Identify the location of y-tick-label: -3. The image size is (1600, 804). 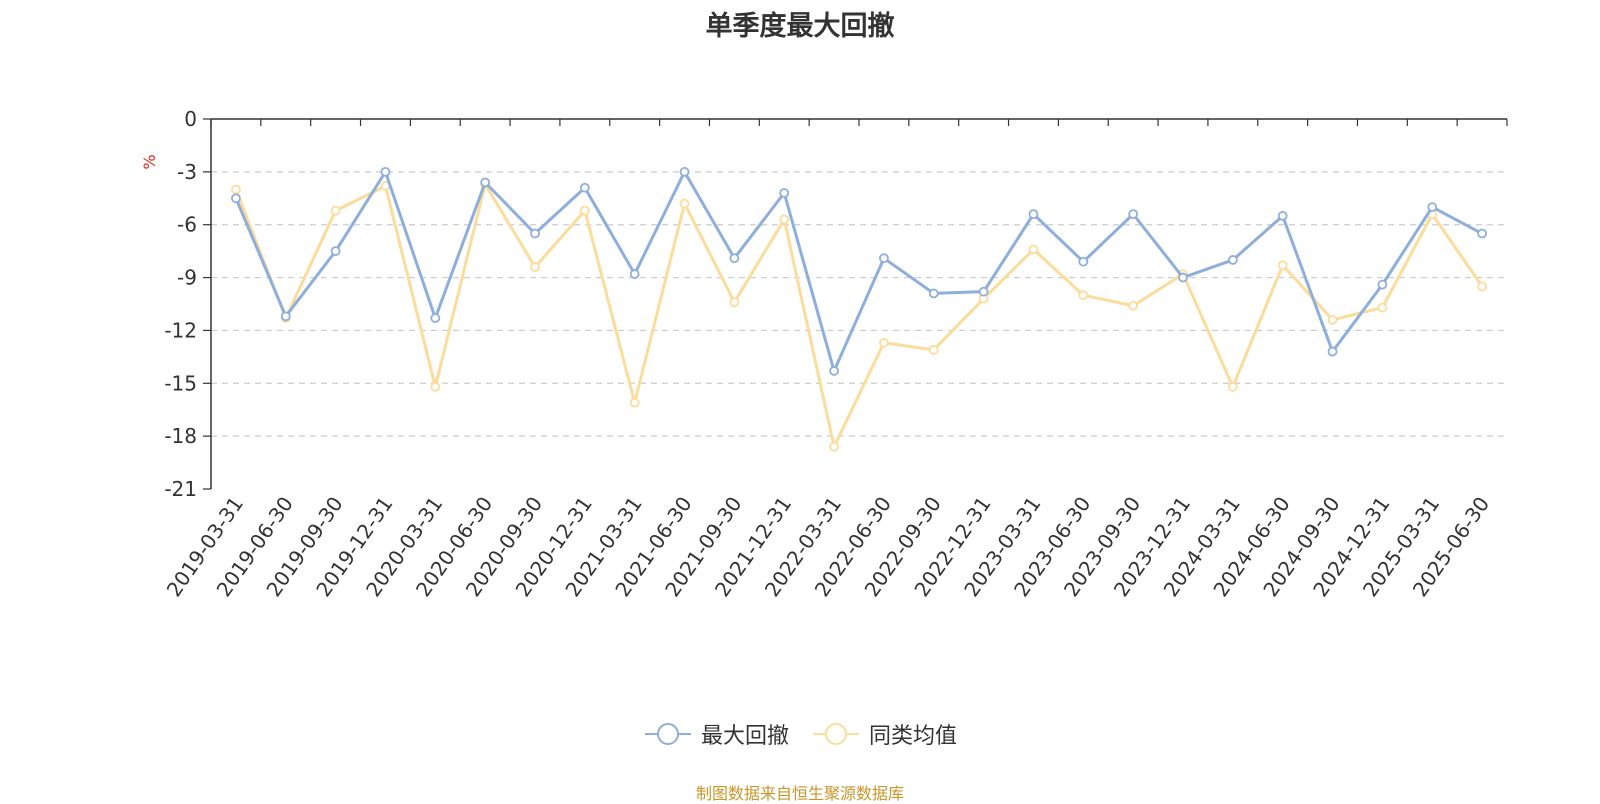
(187, 172).